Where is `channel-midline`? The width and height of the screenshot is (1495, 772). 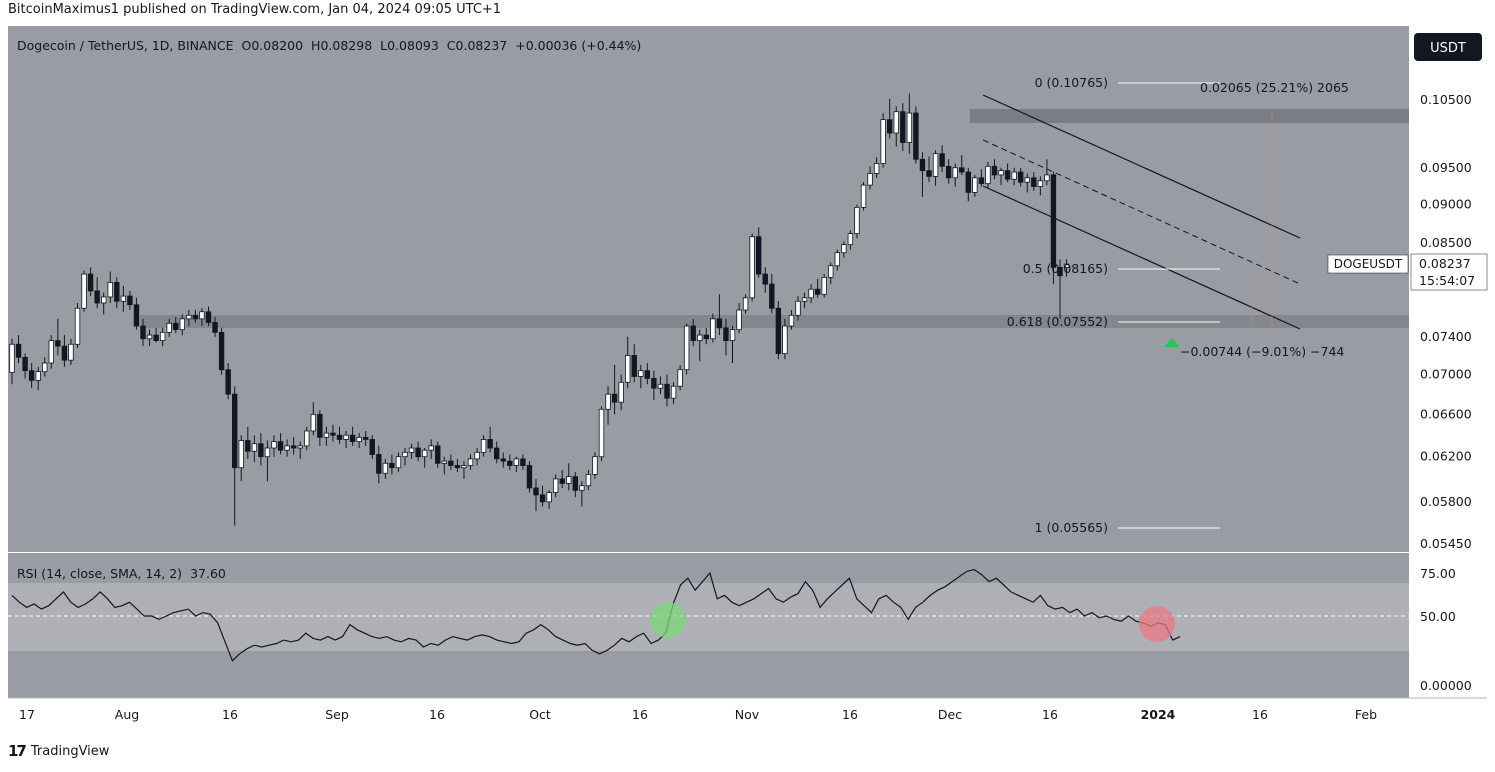
channel-midline is located at coordinates (1141, 212).